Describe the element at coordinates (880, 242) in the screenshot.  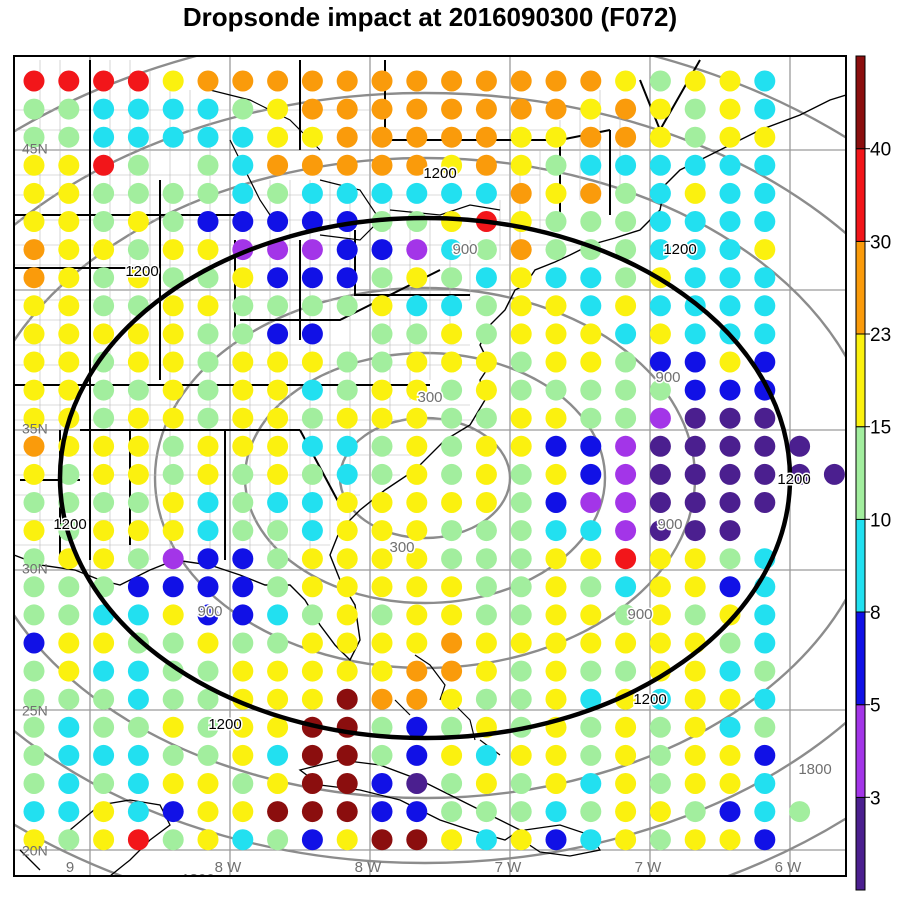
I see `colorbar-label: 30` at that location.